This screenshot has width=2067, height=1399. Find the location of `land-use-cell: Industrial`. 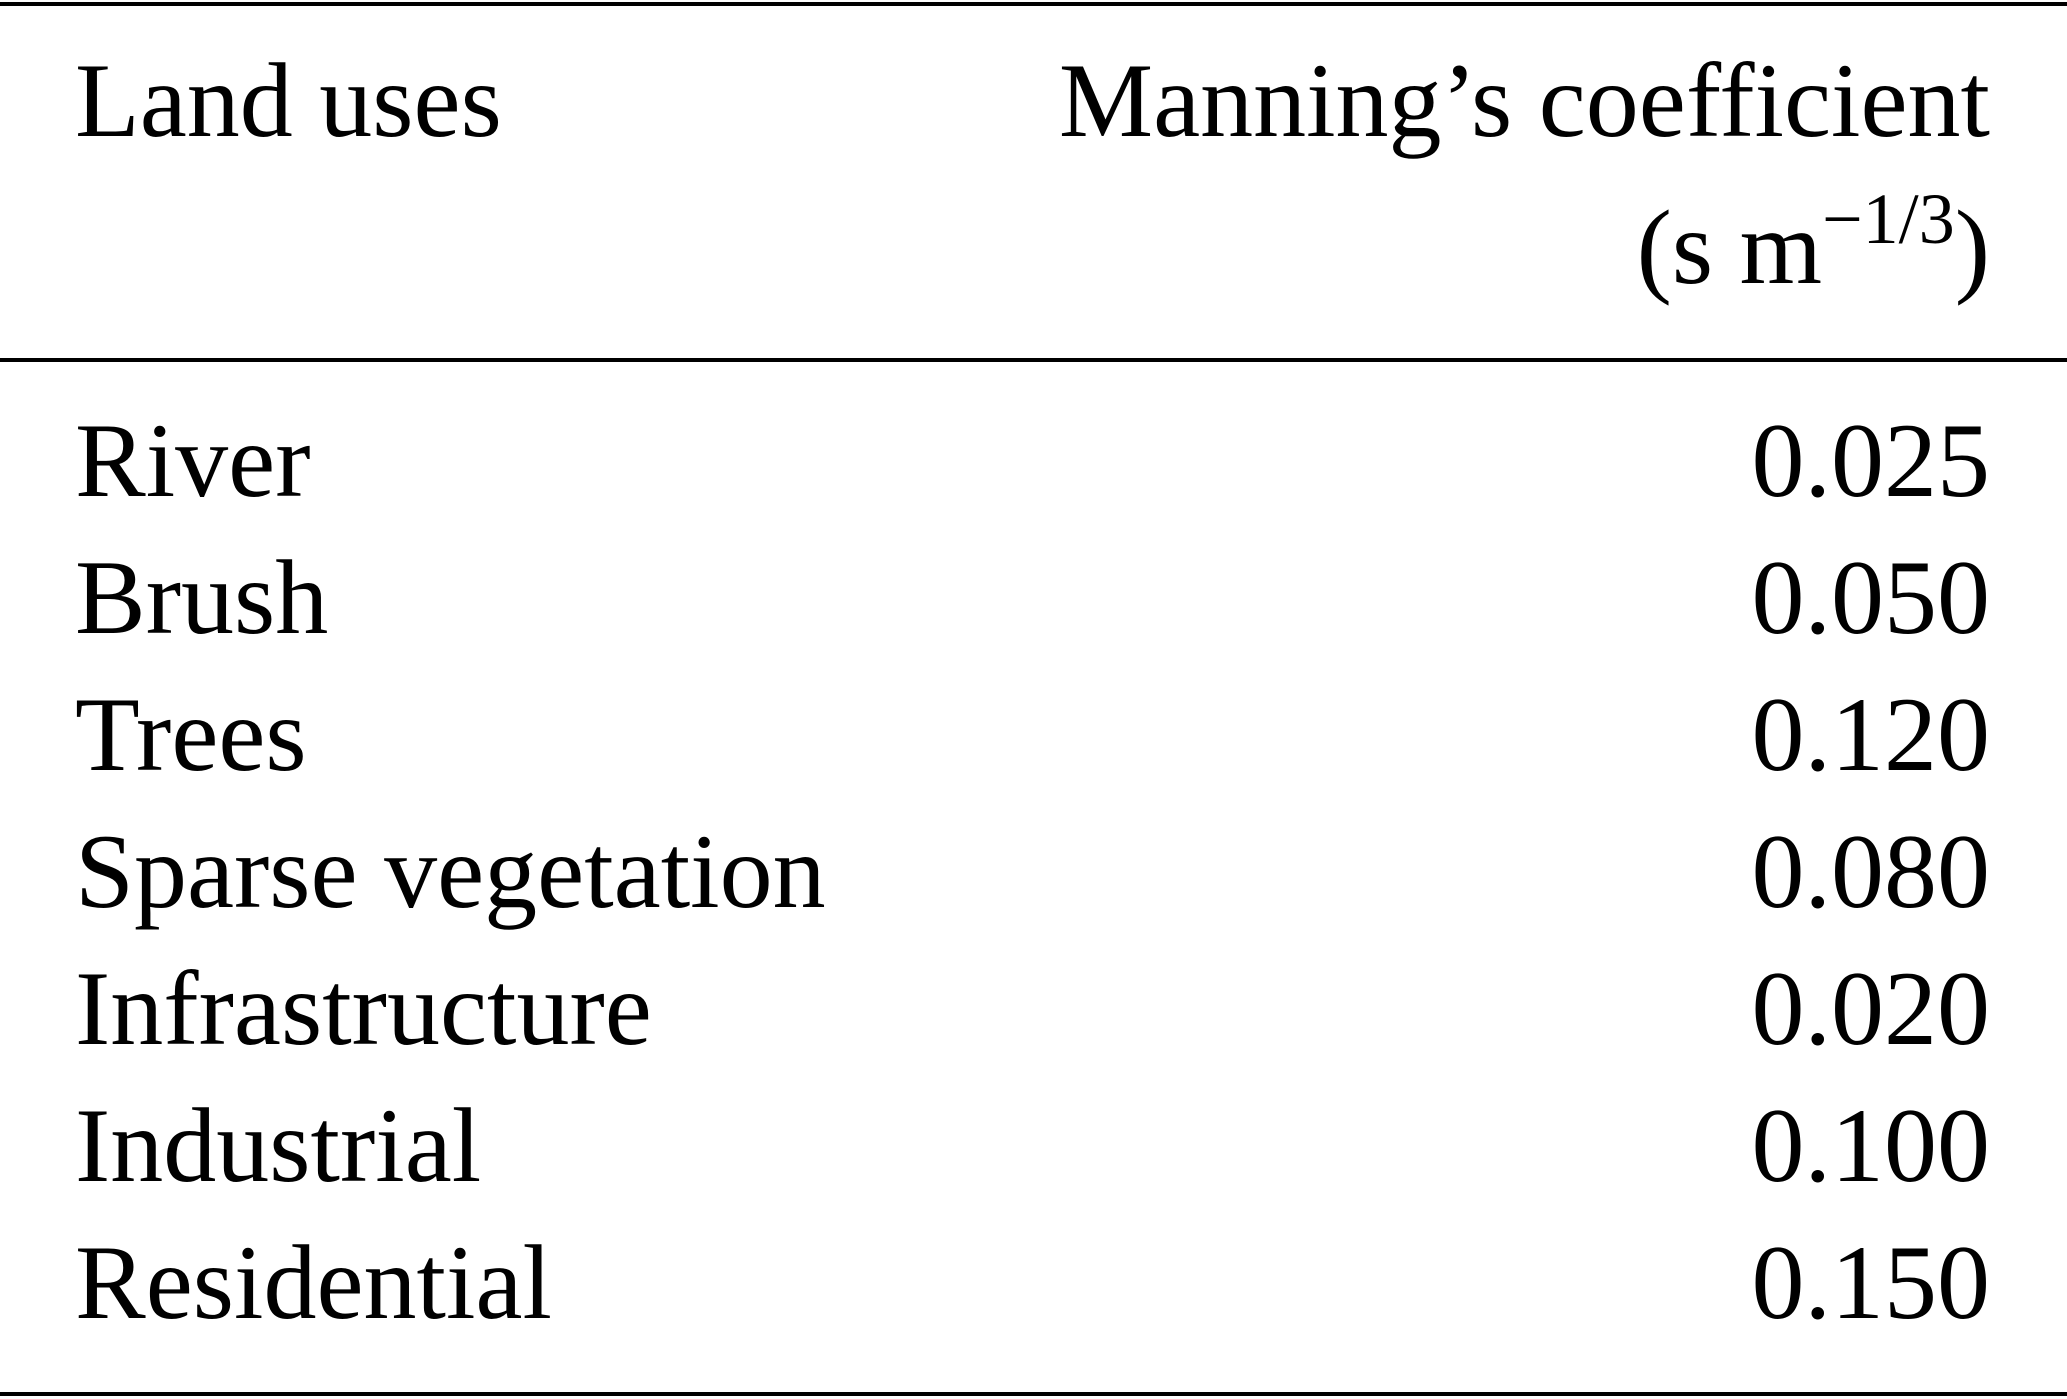

land-use-cell: Industrial is located at coordinates (278, 1145).